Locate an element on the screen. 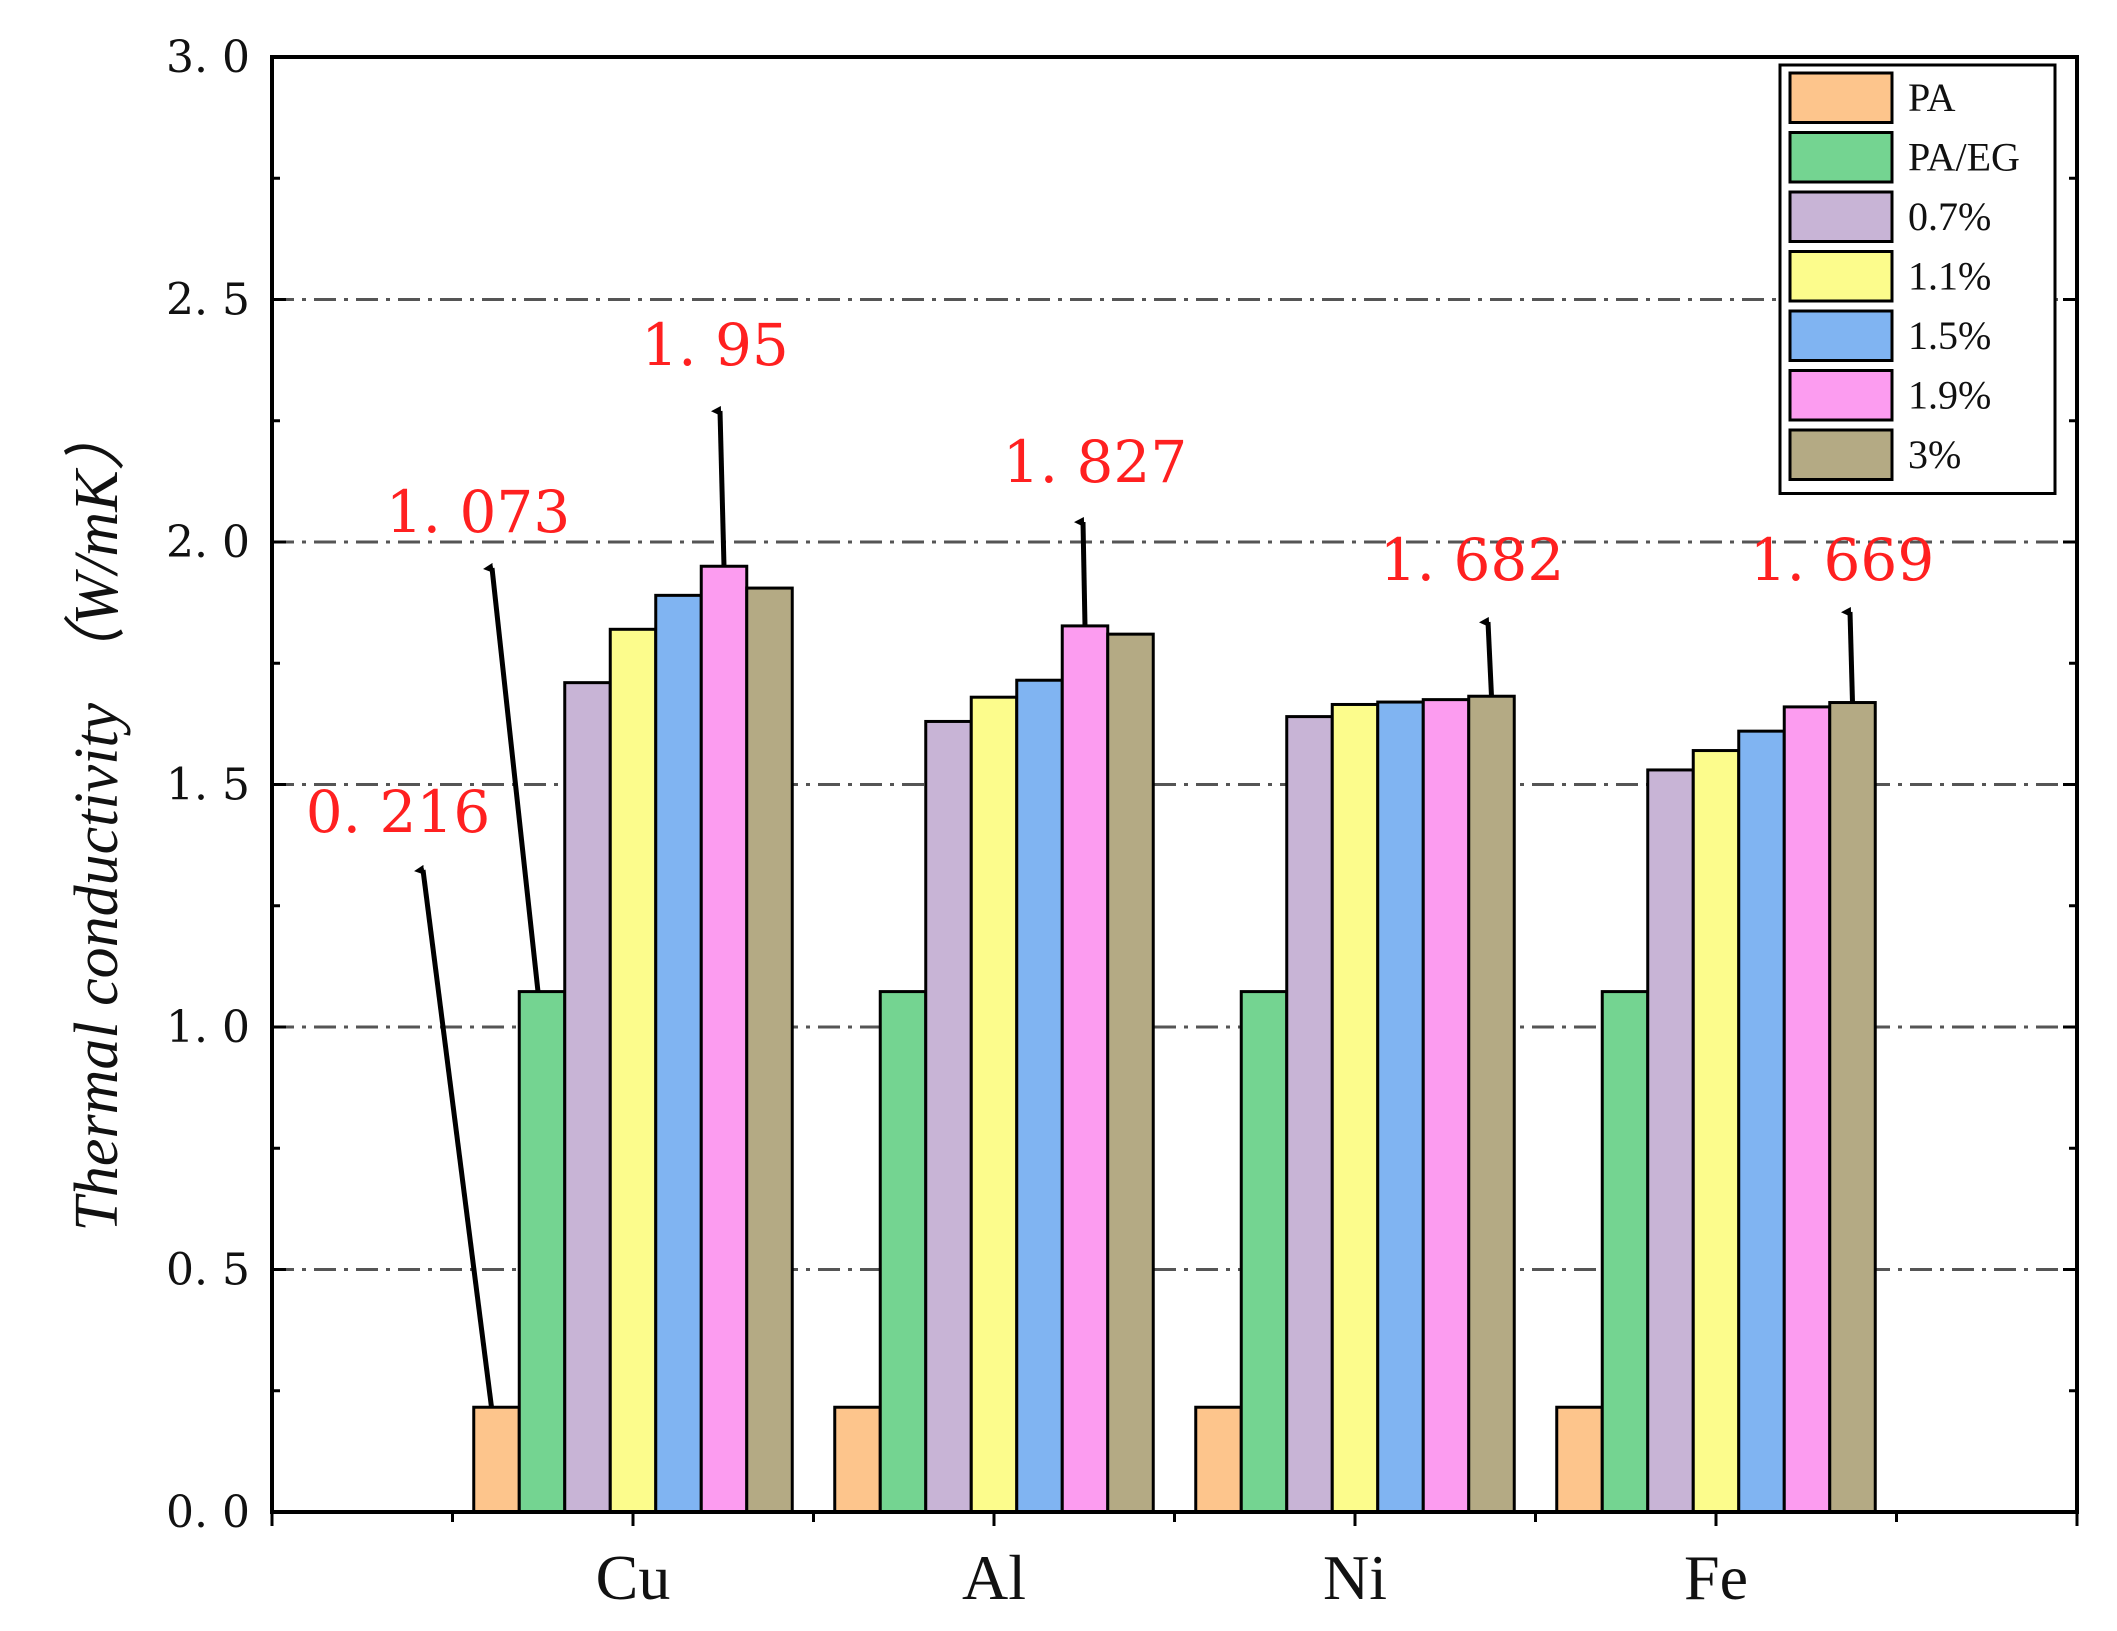 This screenshot has width=2117, height=1631. annotation-label: 1. 682 is located at coordinates (1472, 560).